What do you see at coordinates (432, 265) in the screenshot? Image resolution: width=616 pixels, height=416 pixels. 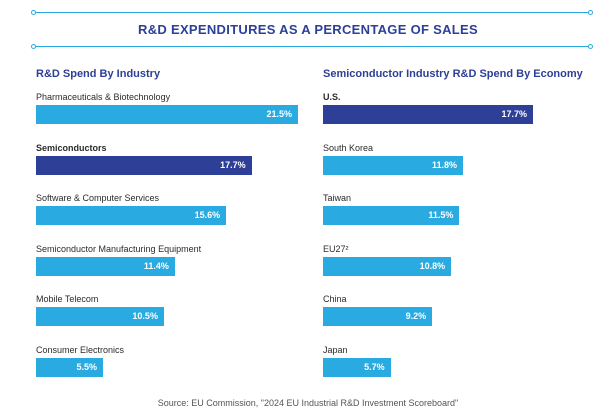 I see `bar-value-label: 10.8%` at bounding box center [432, 265].